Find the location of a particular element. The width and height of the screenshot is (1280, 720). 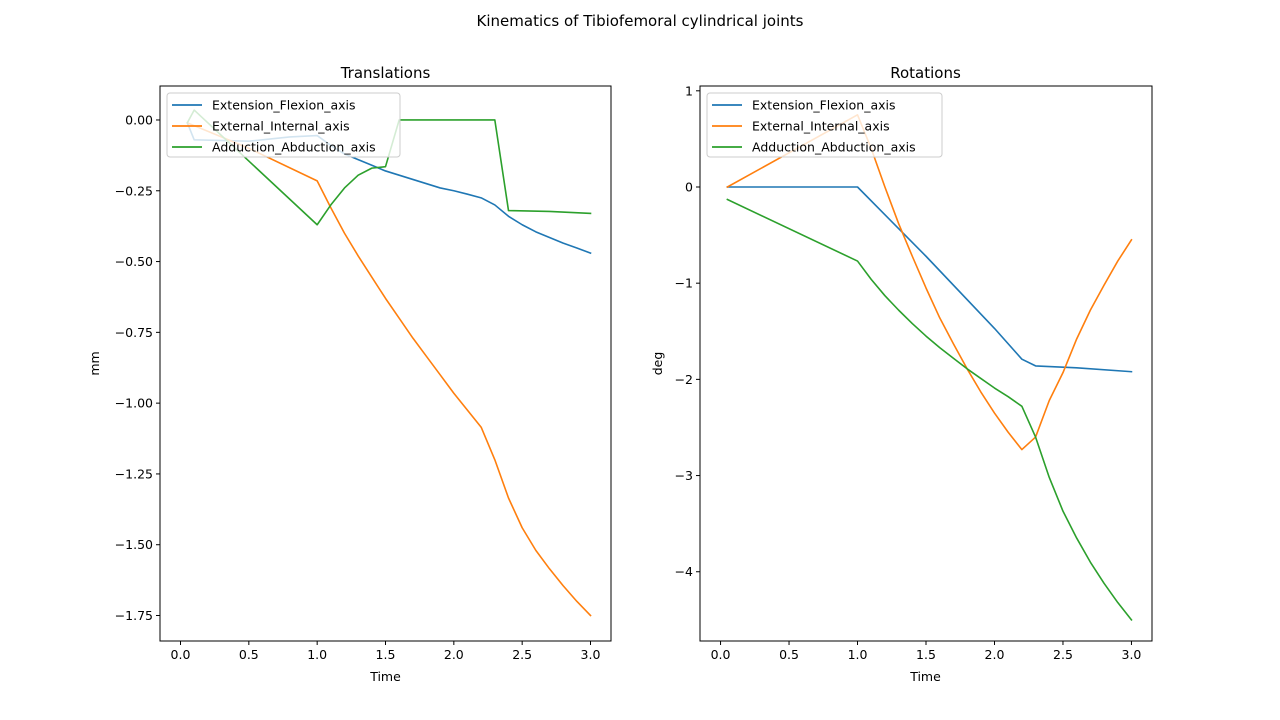

translations-title: Translations is located at coordinates (385, 73).